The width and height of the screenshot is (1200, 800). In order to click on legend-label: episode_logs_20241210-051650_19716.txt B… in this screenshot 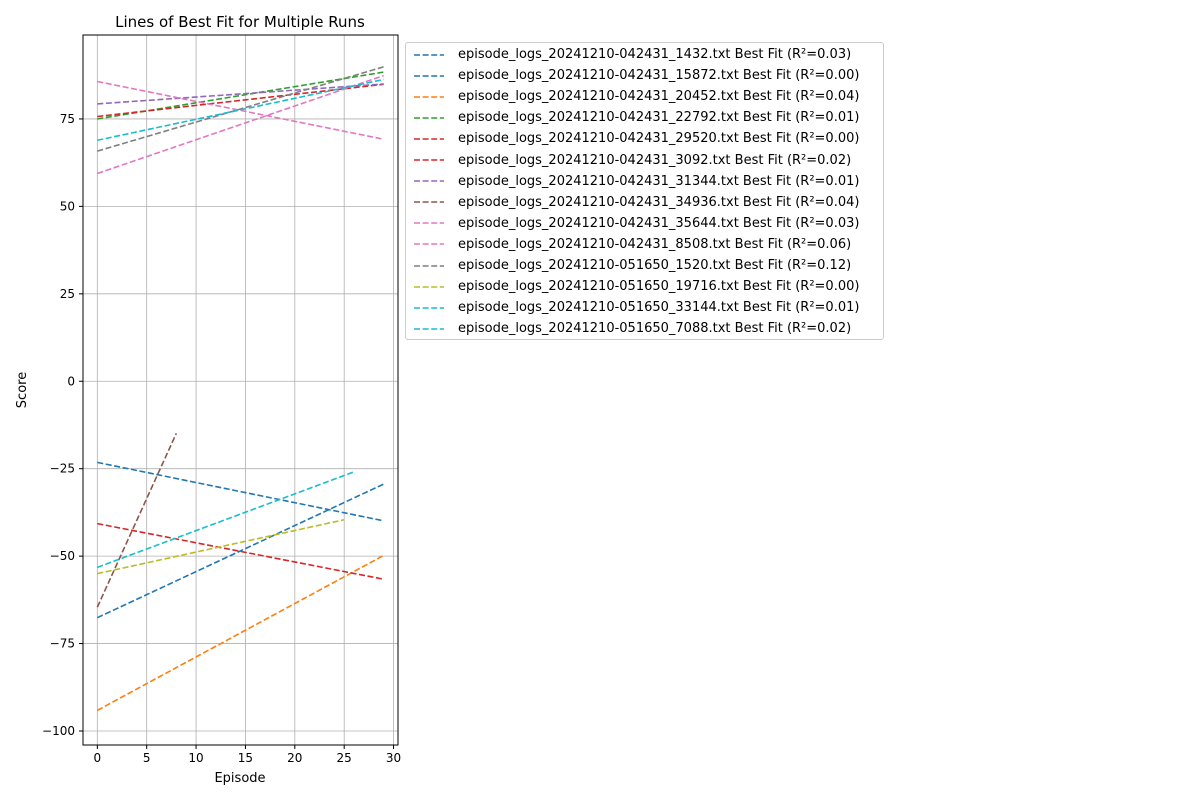, I will do `click(659, 287)`.